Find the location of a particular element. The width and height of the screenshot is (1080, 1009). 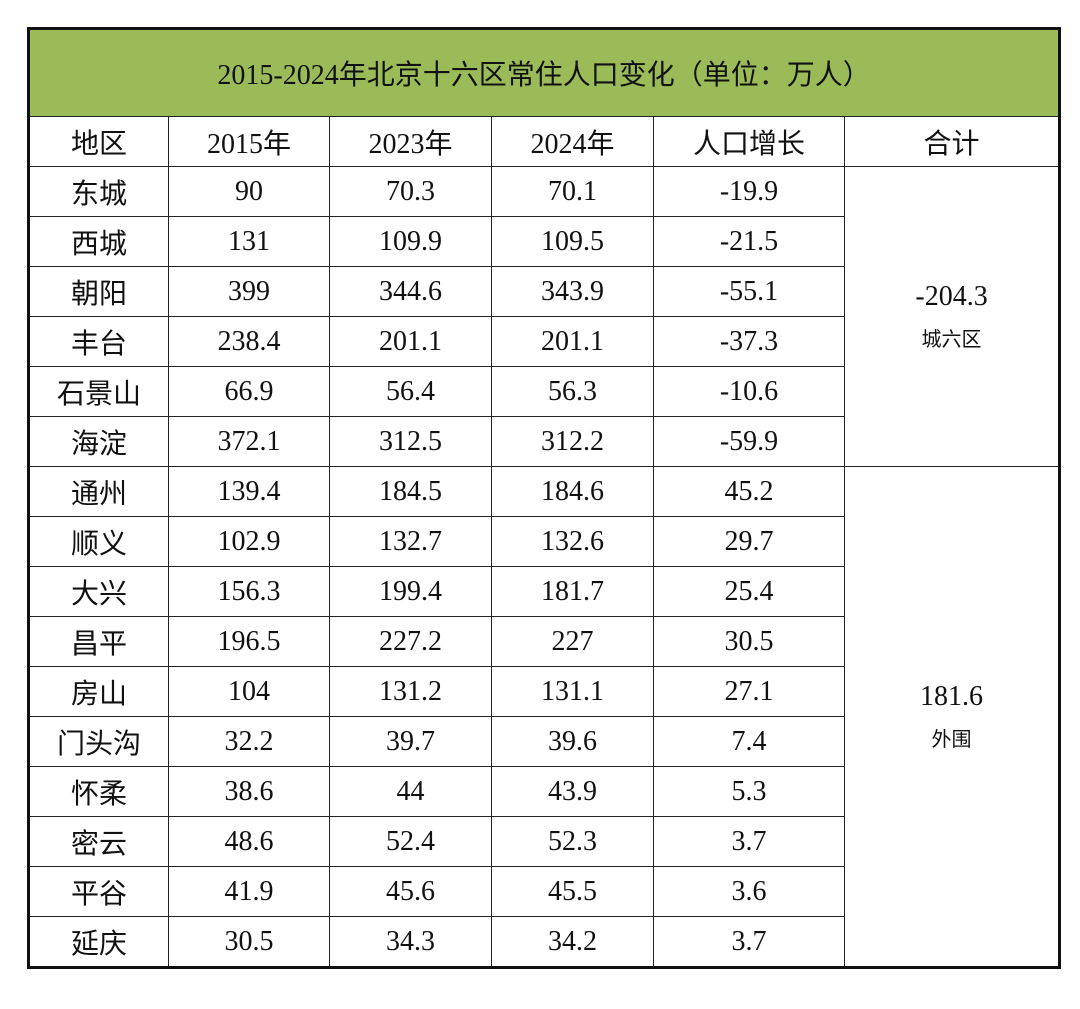

value-cell: 109.9 is located at coordinates (410, 241).